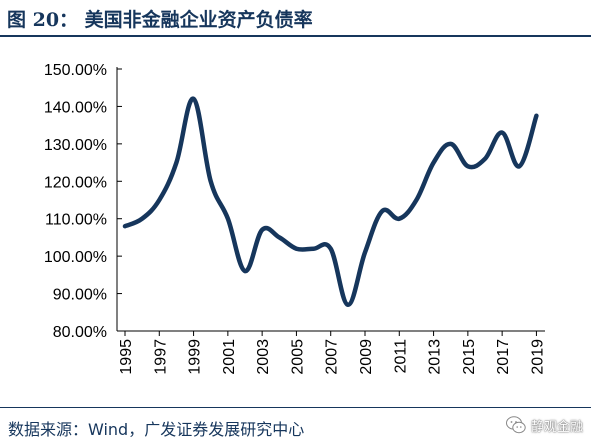  I want to click on x-tick-label: 1999, so click(195, 357).